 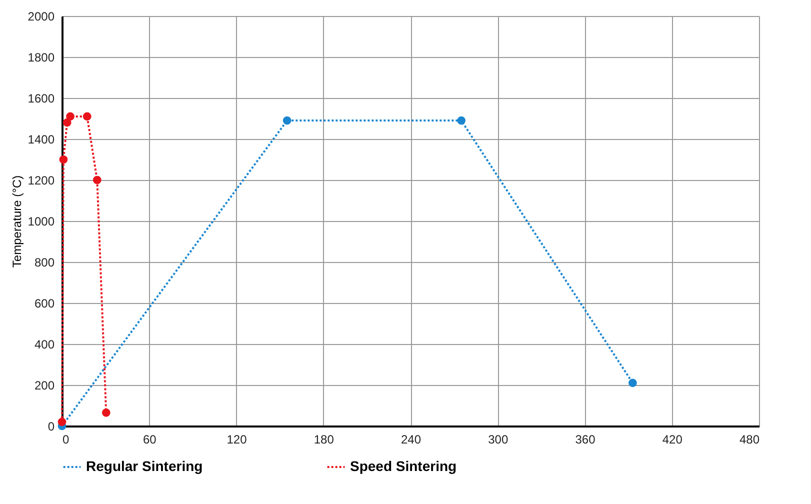 I want to click on x-tick-label: 420, so click(x=672, y=439).